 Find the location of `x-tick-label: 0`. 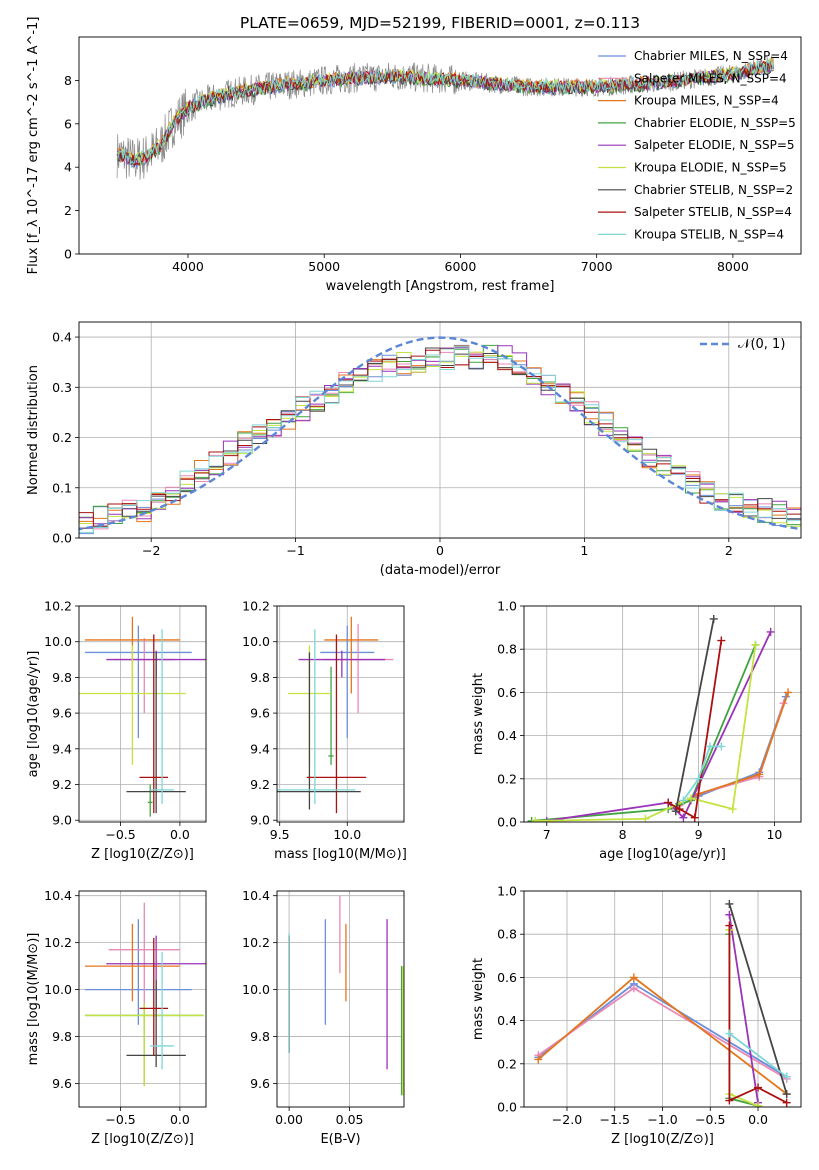

x-tick-label: 0 is located at coordinates (440, 550).